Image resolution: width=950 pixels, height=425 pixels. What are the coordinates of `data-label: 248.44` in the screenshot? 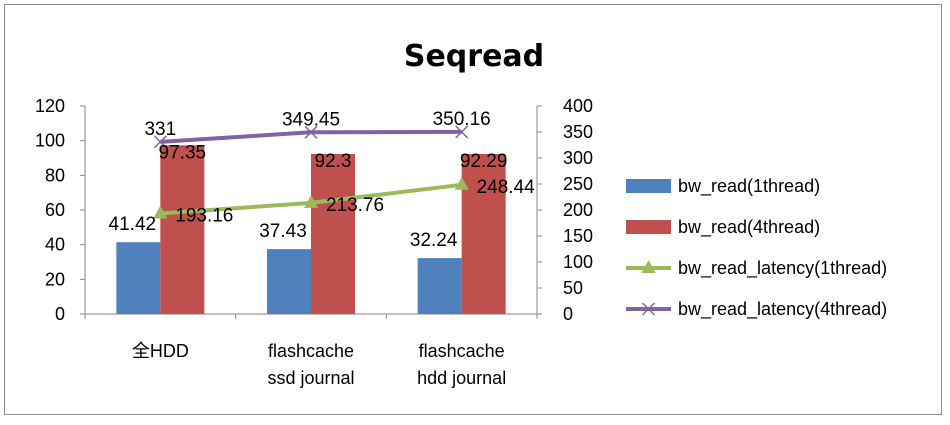 It's located at (506, 187).